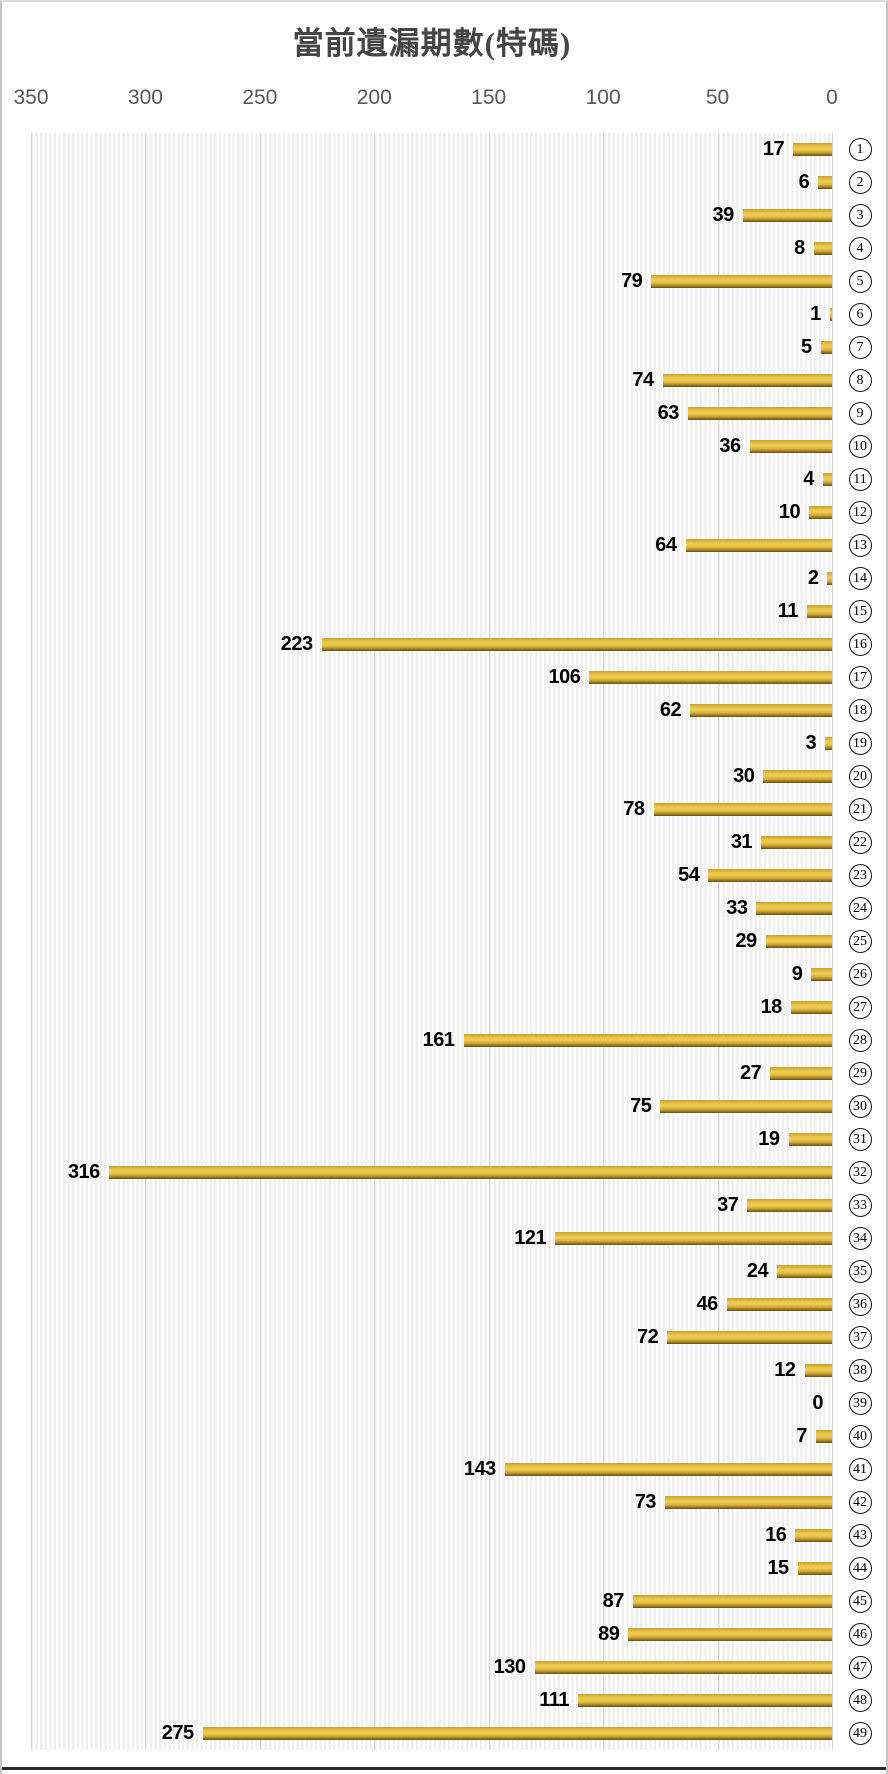 This screenshot has width=888, height=1774. Describe the element at coordinates (479, 1468) in the screenshot. I see `bar-value-label: 143` at that location.